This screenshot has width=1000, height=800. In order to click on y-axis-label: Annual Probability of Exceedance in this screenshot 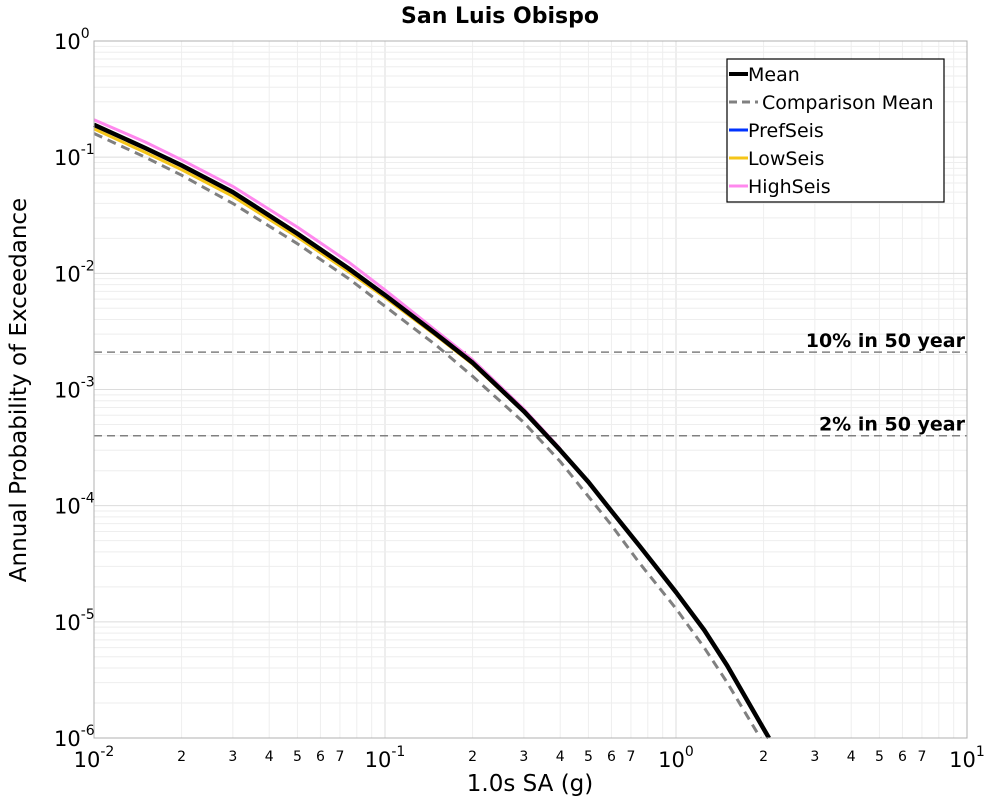, I will do `click(19, 390)`.